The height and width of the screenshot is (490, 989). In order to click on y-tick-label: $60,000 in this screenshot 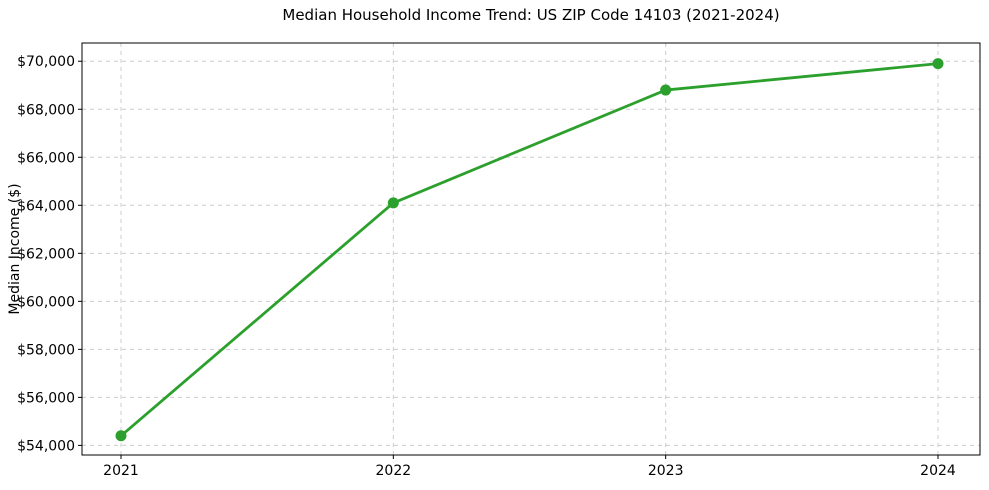, I will do `click(46, 302)`.